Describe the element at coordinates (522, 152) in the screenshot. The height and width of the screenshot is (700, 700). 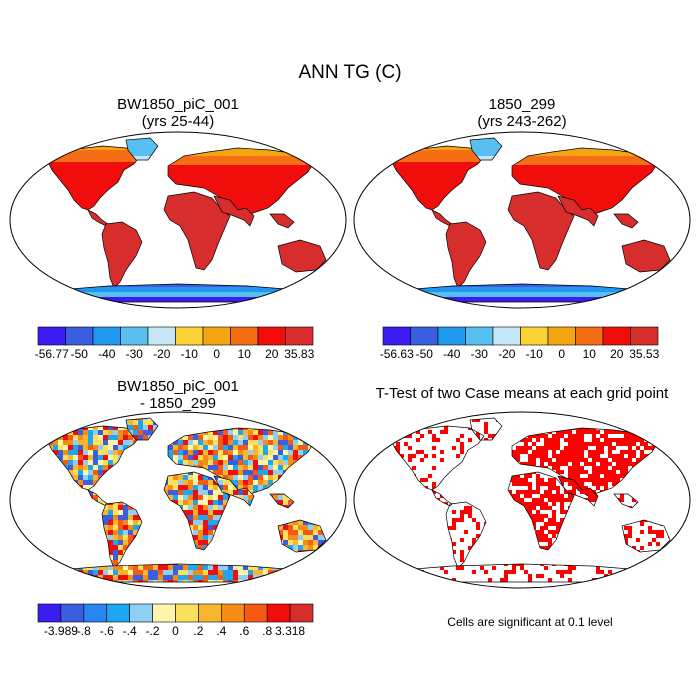
I see `landmass-band` at that location.